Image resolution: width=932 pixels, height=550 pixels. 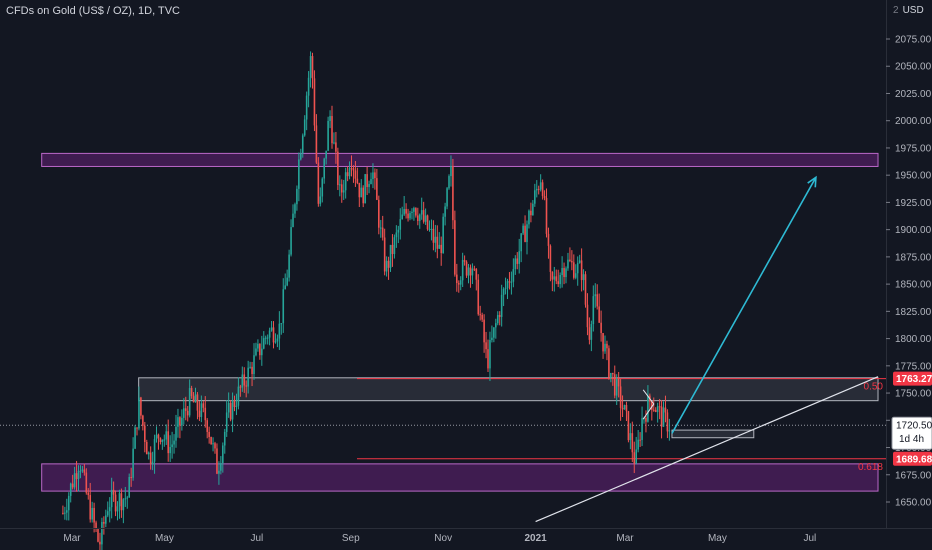 What do you see at coordinates (913, 203) in the screenshot?
I see `price-tick-label: 1925.00` at bounding box center [913, 203].